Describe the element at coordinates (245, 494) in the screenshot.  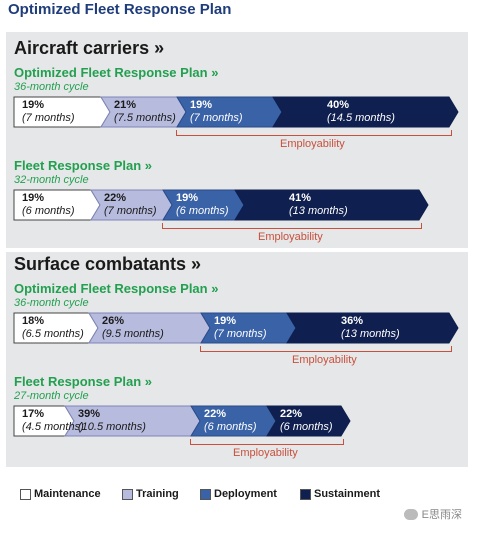
I see `legend-label-deployment: Deployment` at that location.